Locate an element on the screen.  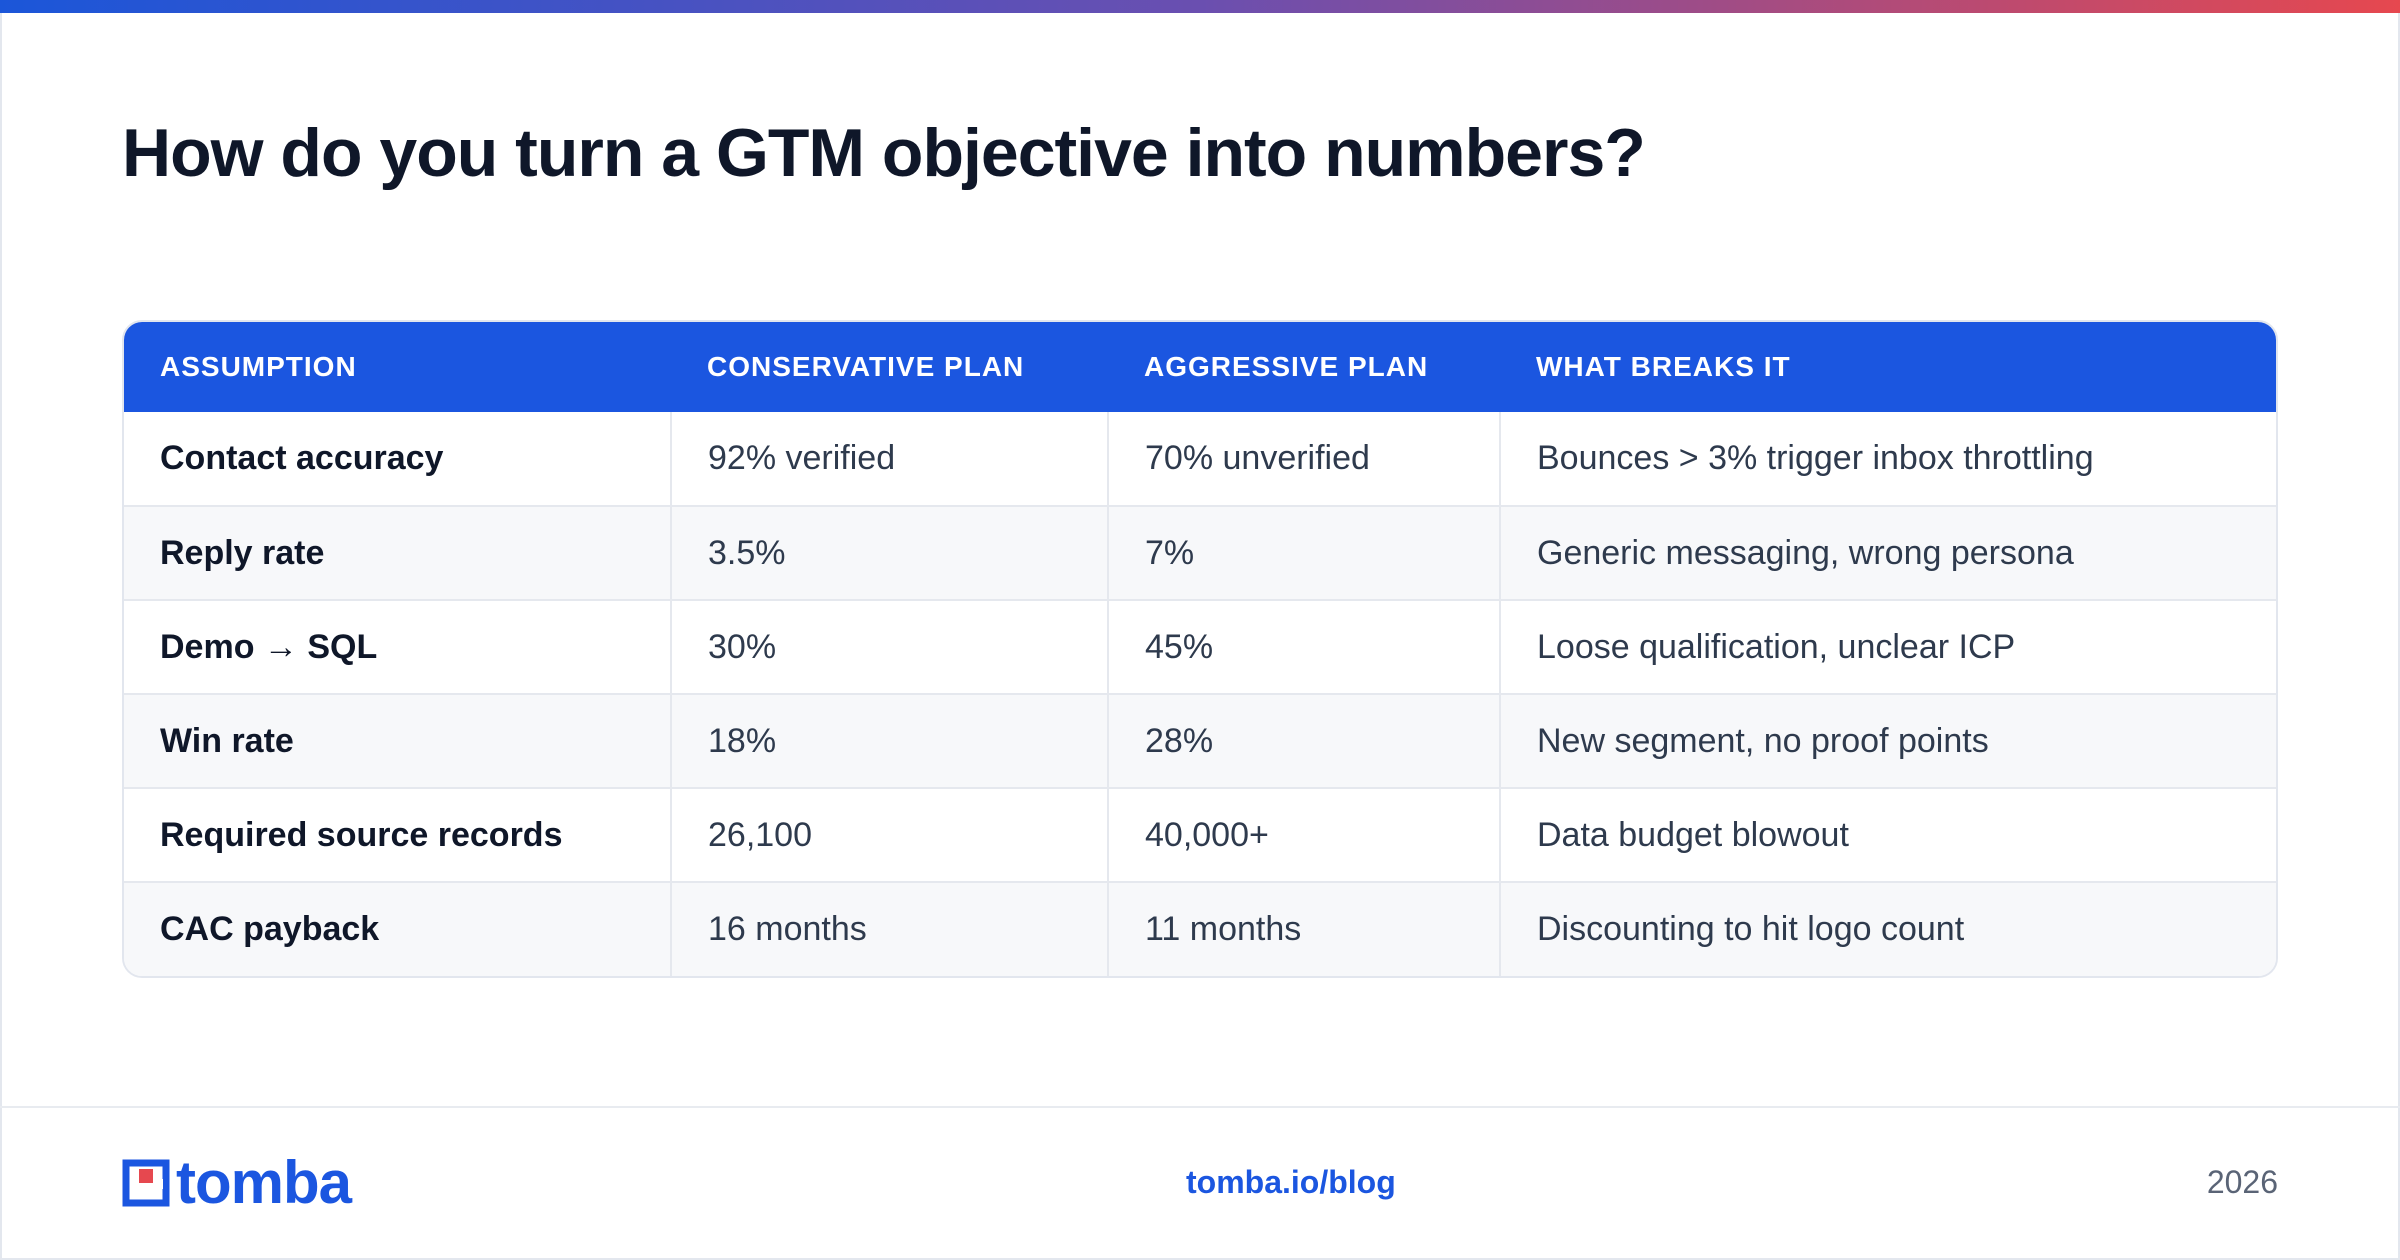
cell-aggressive: 40,000+ is located at coordinates (1303, 834).